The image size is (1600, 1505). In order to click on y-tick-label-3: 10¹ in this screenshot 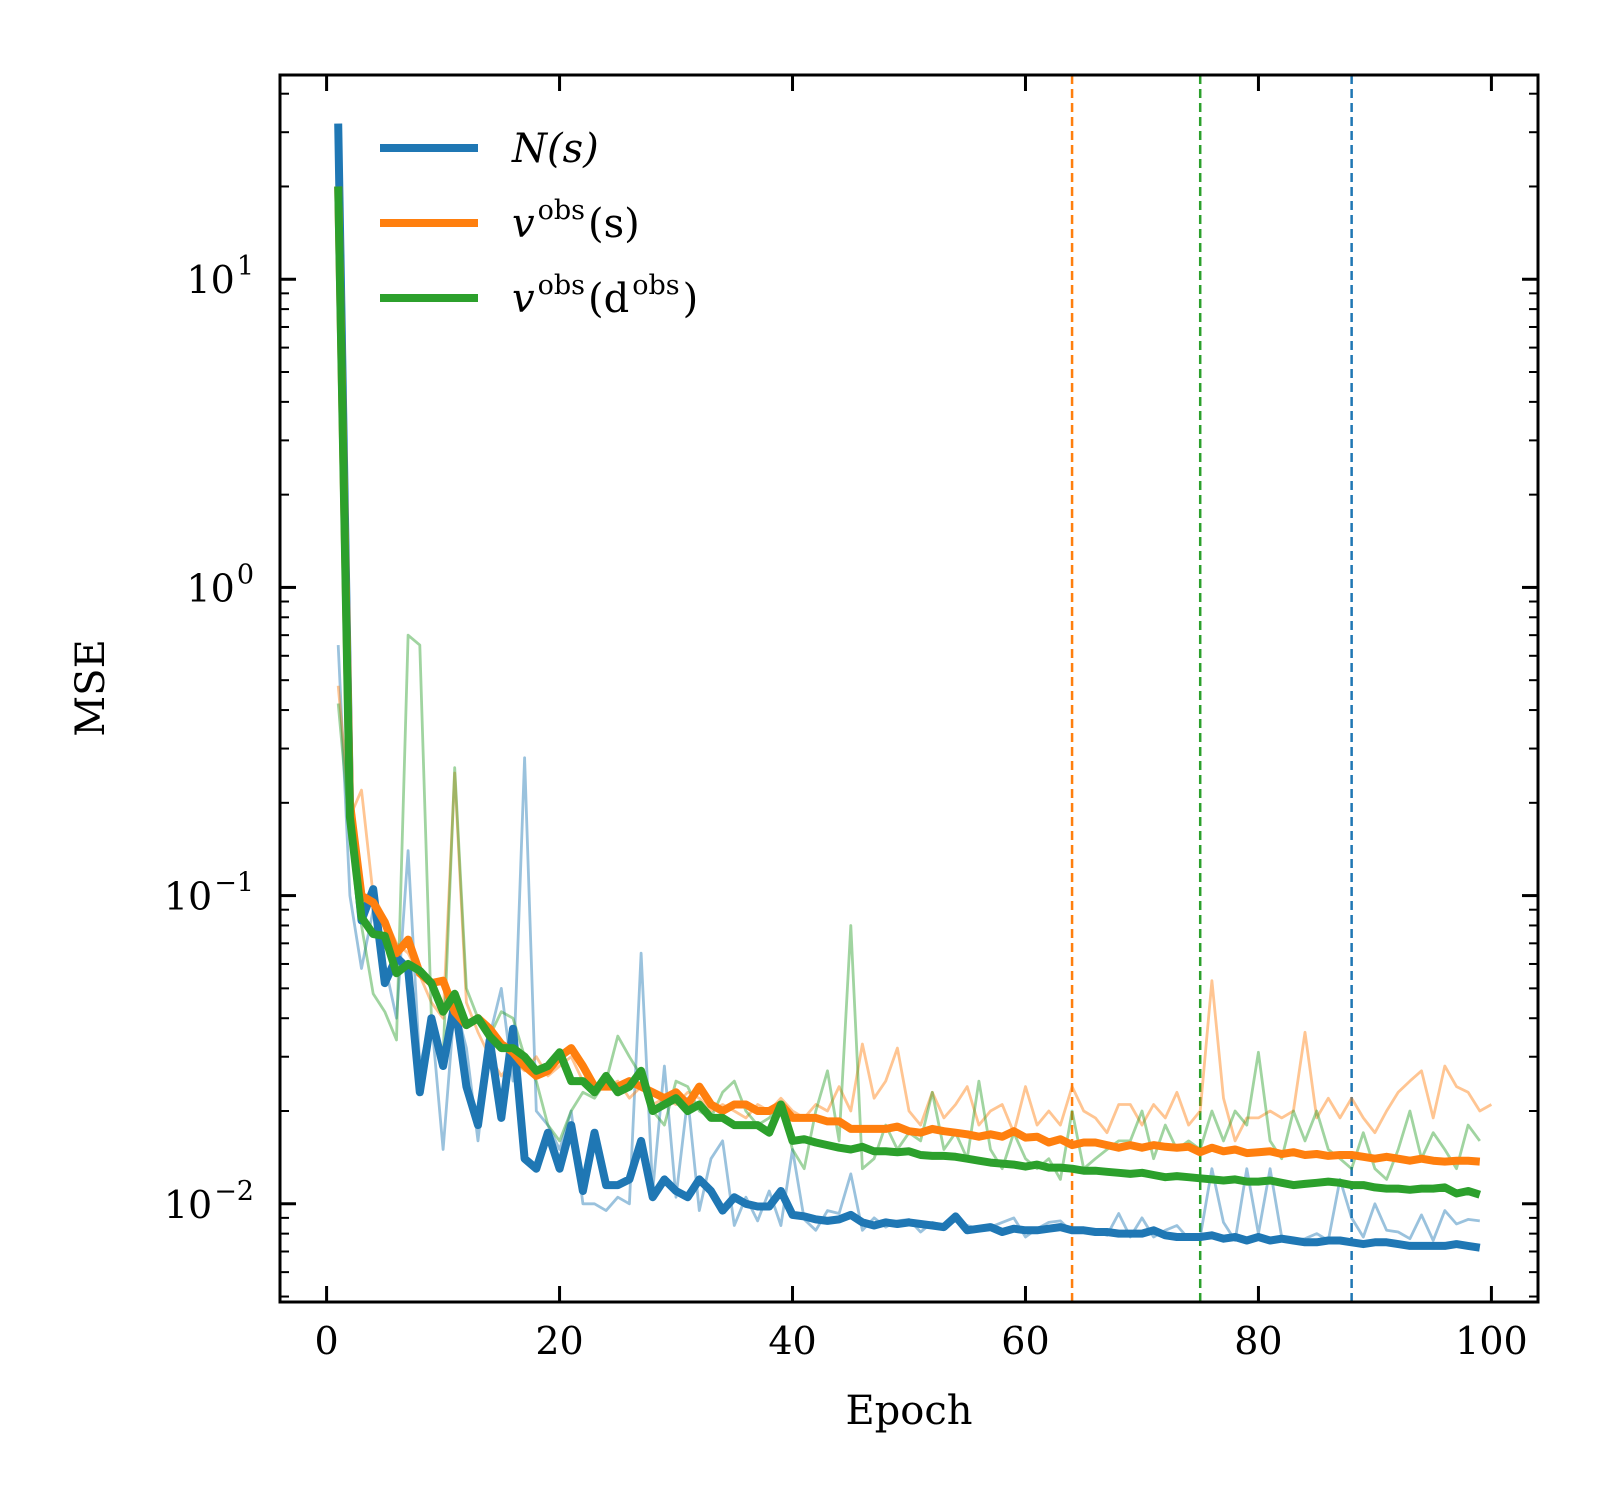, I will do `click(220, 276)`.